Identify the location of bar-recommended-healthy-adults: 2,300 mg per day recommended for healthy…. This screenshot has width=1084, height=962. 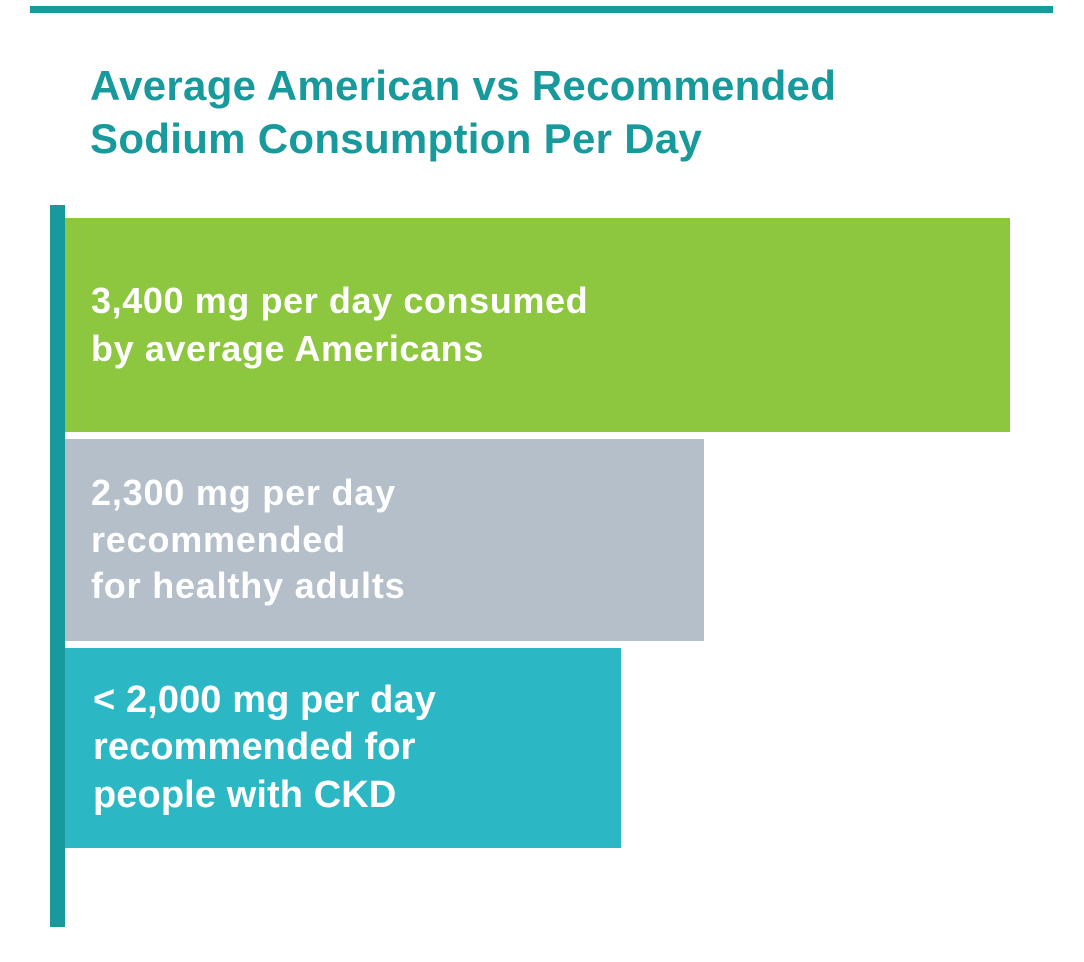
(385, 540).